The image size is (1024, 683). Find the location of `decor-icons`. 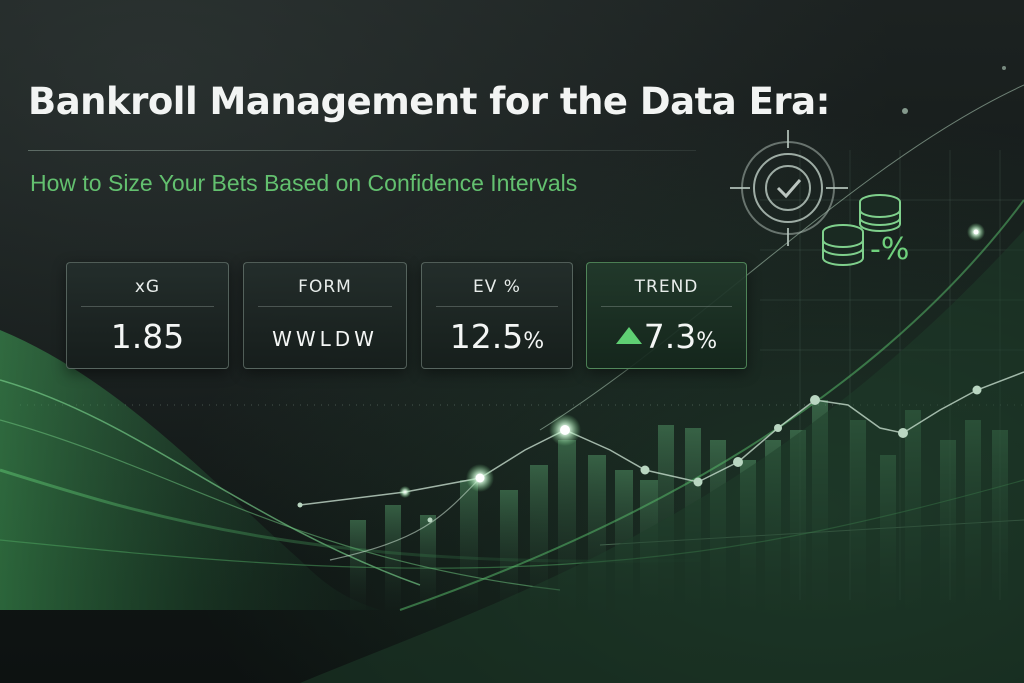

decor-icons is located at coordinates (815, 198).